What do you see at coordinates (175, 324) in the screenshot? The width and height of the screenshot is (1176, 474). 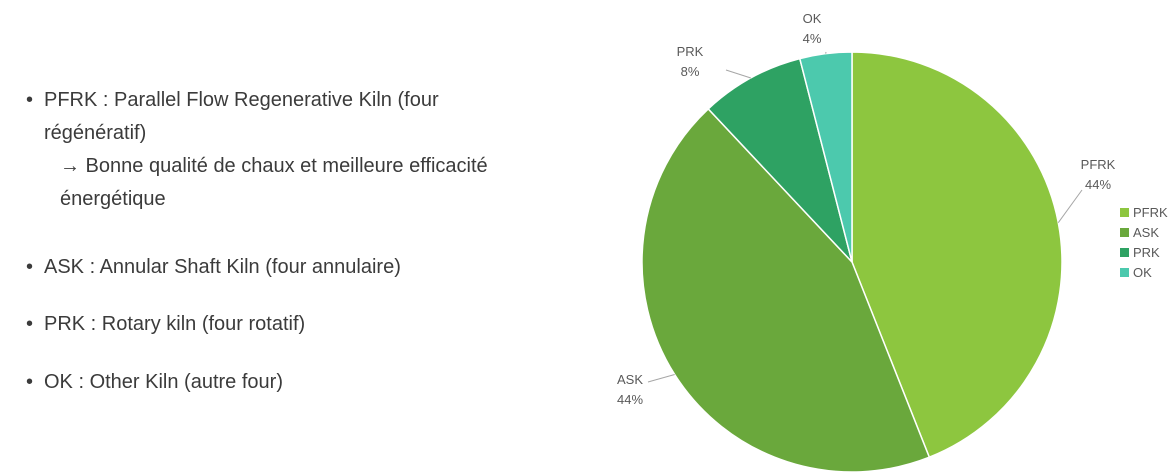 I see `bullet-text: PRK : Rotary kiln (four rotatif)` at bounding box center [175, 324].